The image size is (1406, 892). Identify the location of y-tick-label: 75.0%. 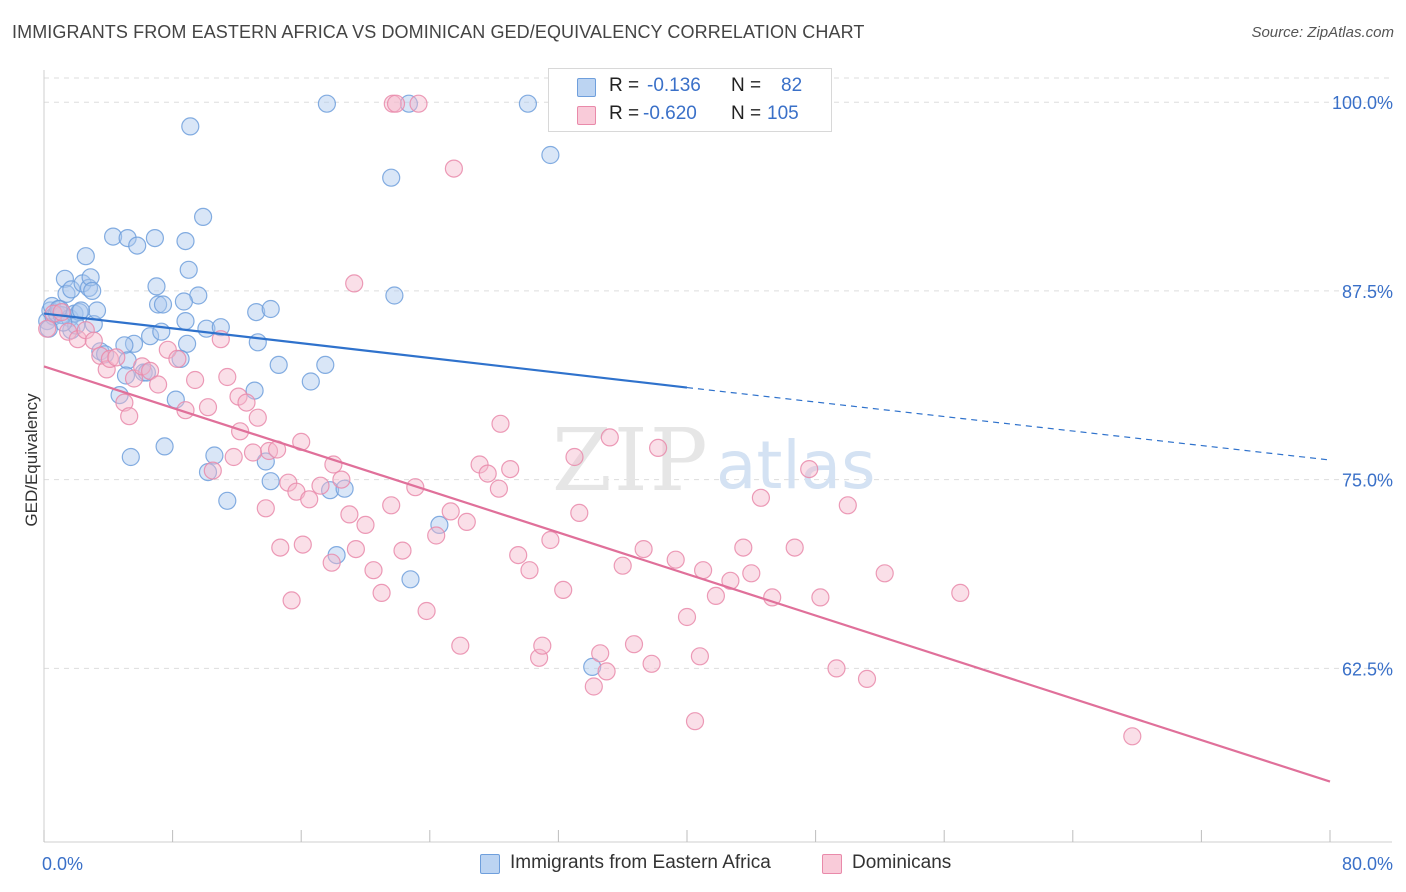
(1367, 481).